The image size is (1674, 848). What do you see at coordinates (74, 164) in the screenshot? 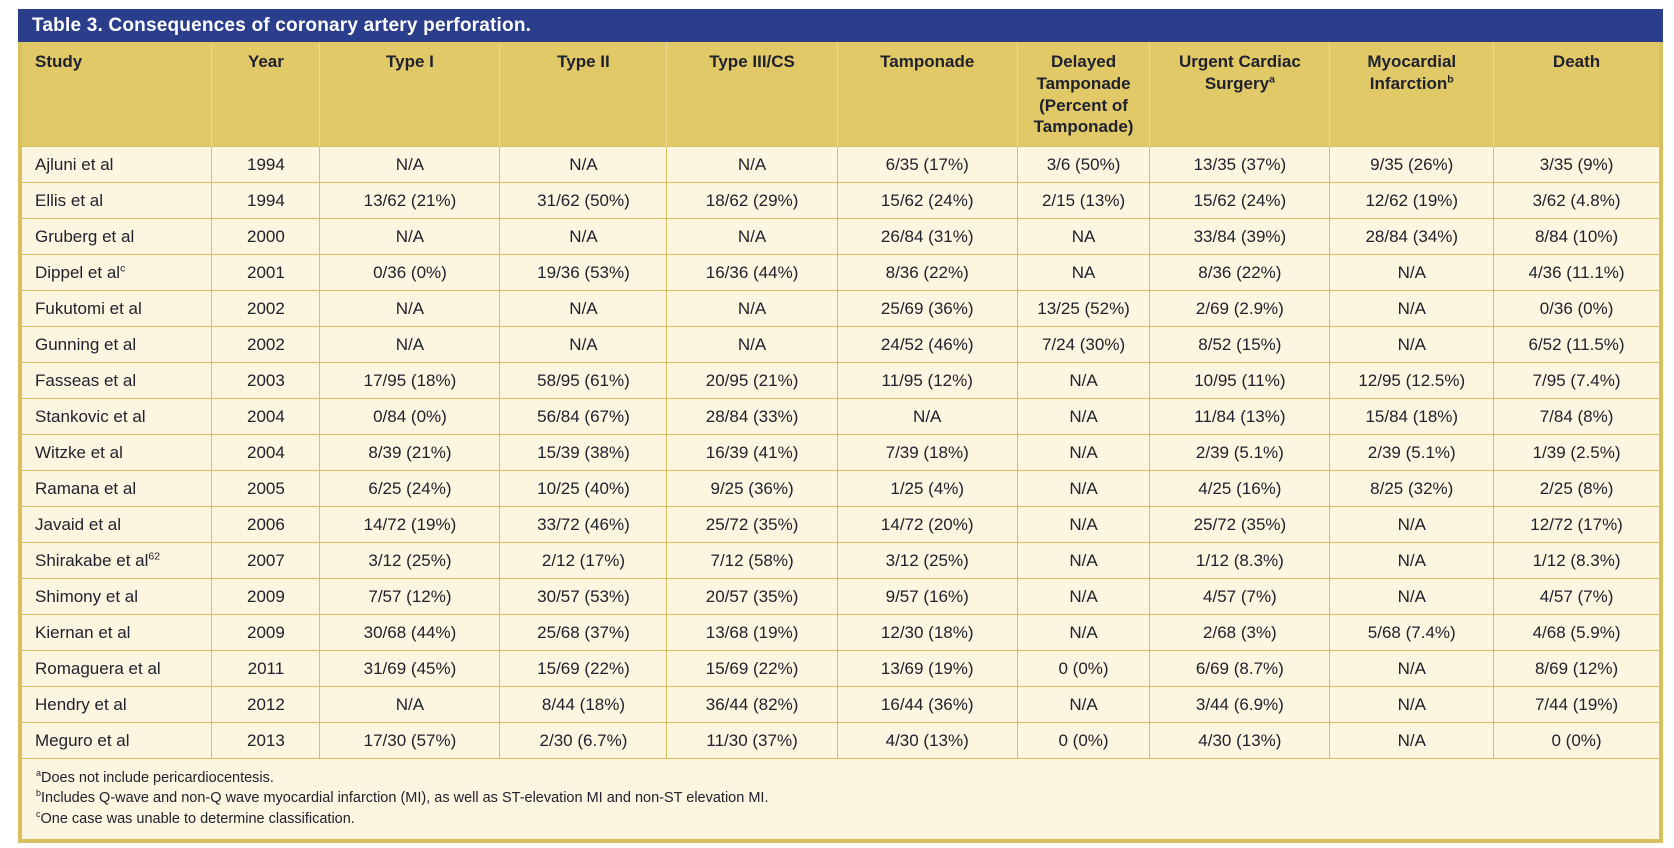
I see `study-name: Ajluni et al` at bounding box center [74, 164].